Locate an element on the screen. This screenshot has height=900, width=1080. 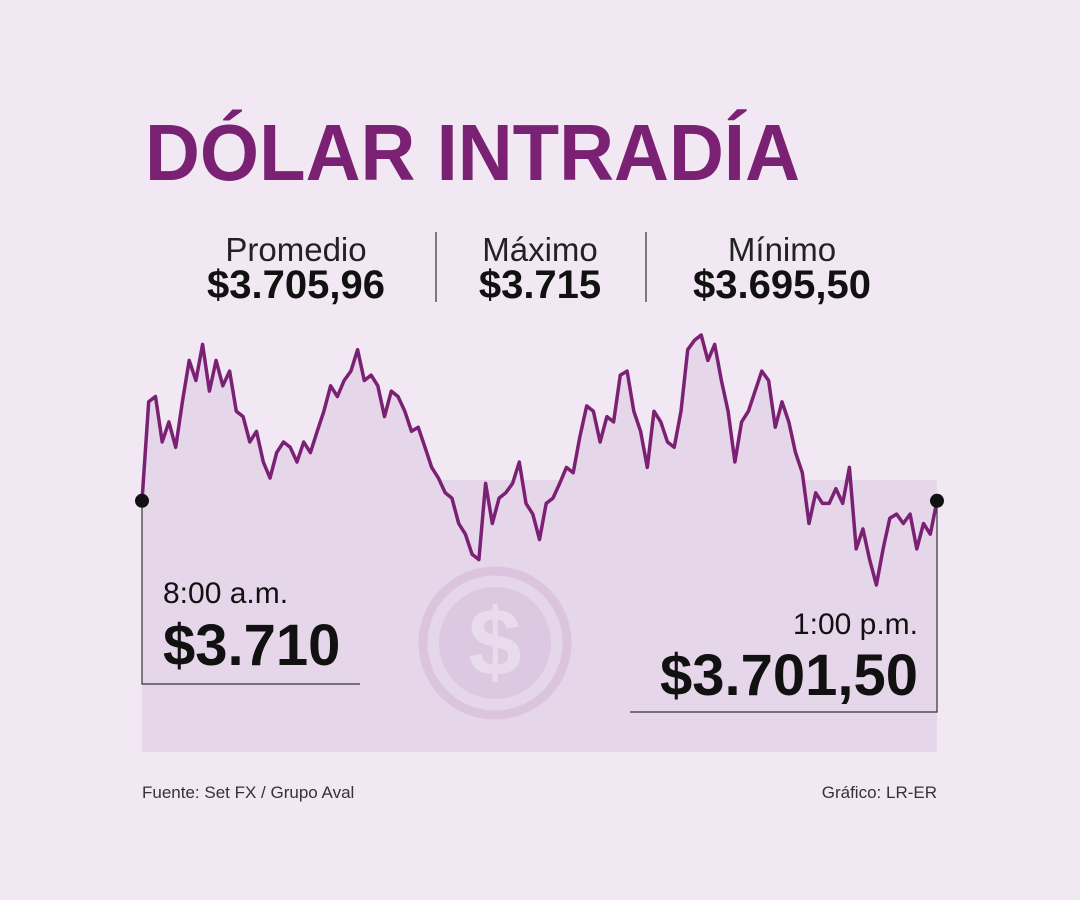
source: Fuente: Set FX / Grupo Aval is located at coordinates (248, 792).